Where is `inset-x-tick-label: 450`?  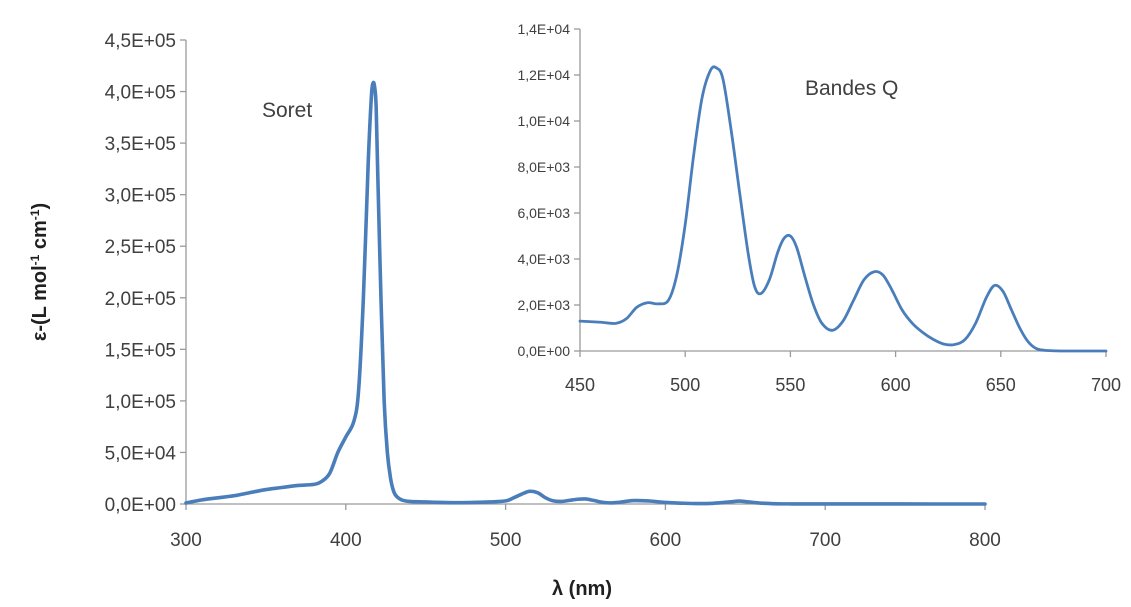 inset-x-tick-label: 450 is located at coordinates (580, 385).